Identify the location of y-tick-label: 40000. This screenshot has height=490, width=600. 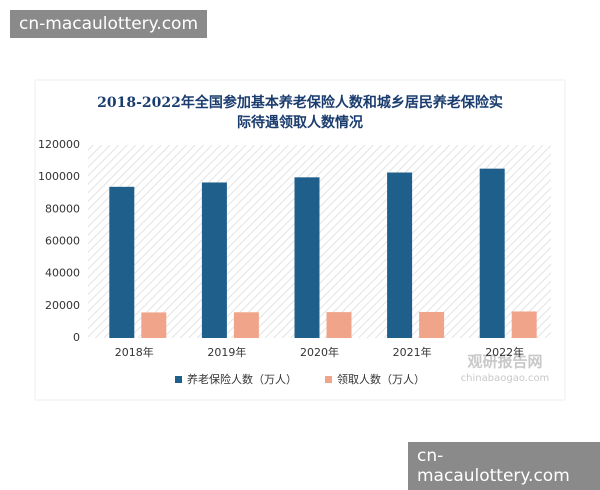
(62, 273).